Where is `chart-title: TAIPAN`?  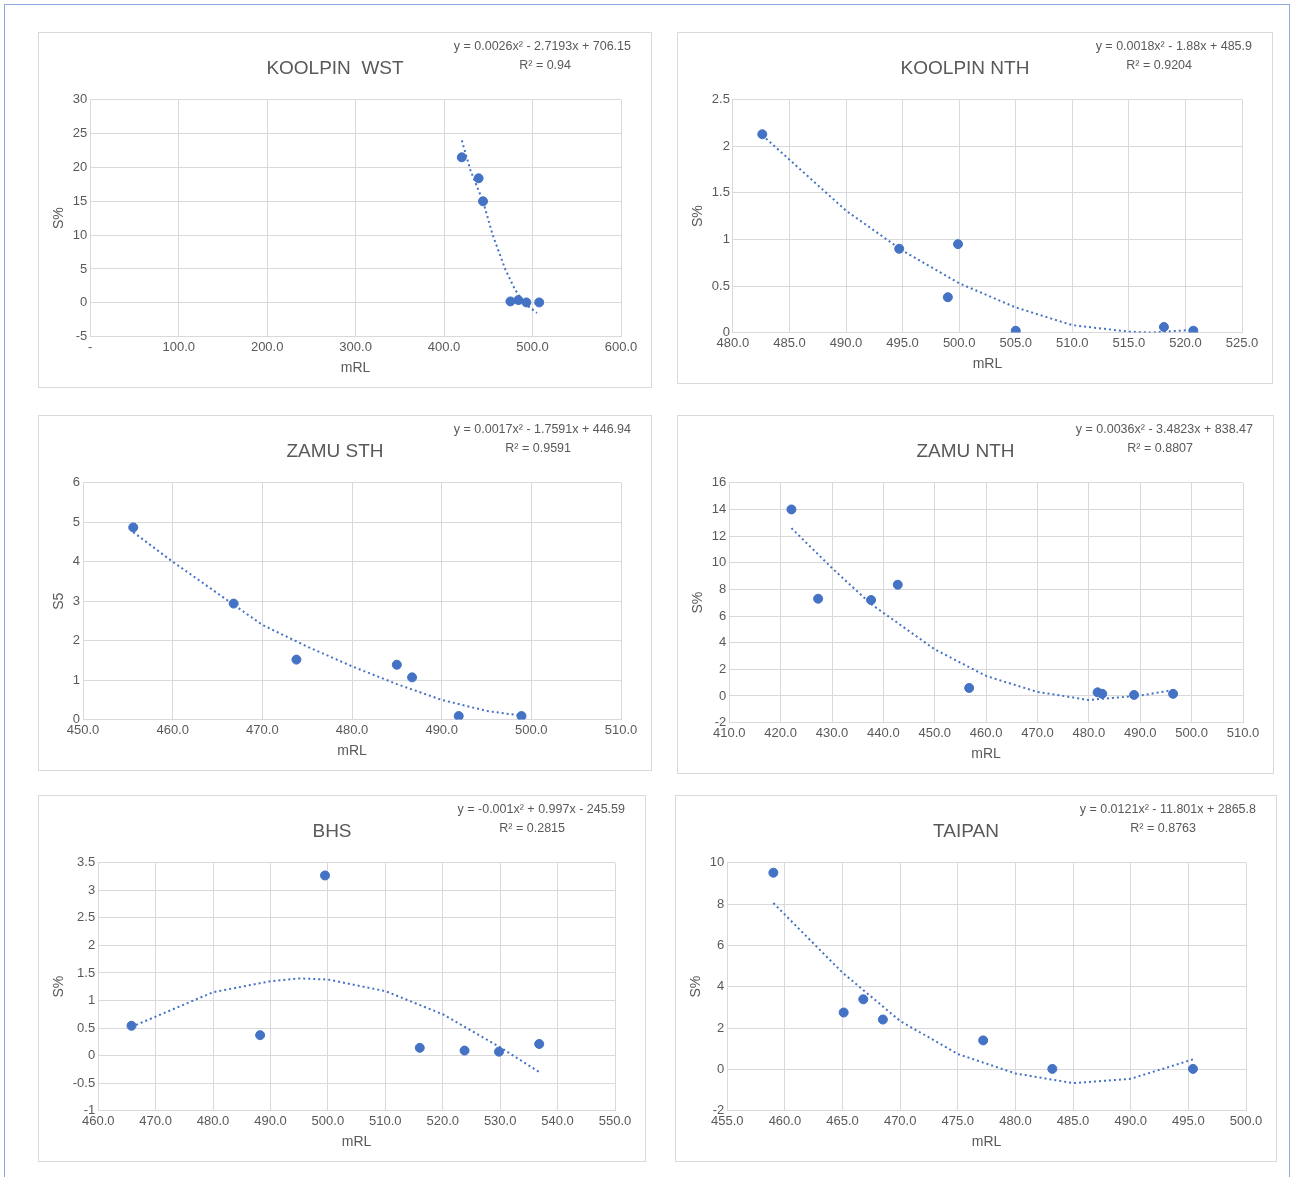 chart-title: TAIPAN is located at coordinates (966, 830).